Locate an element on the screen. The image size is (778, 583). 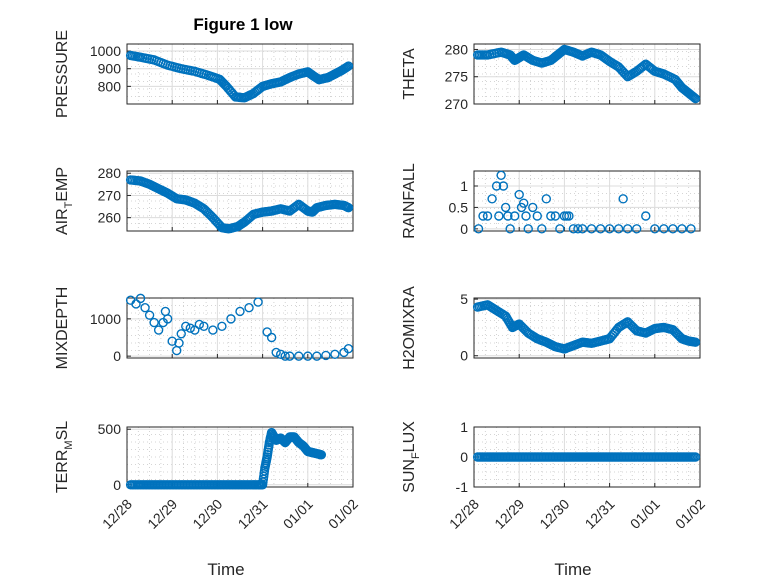
figure-title: Figure 1 low is located at coordinates (243, 24).